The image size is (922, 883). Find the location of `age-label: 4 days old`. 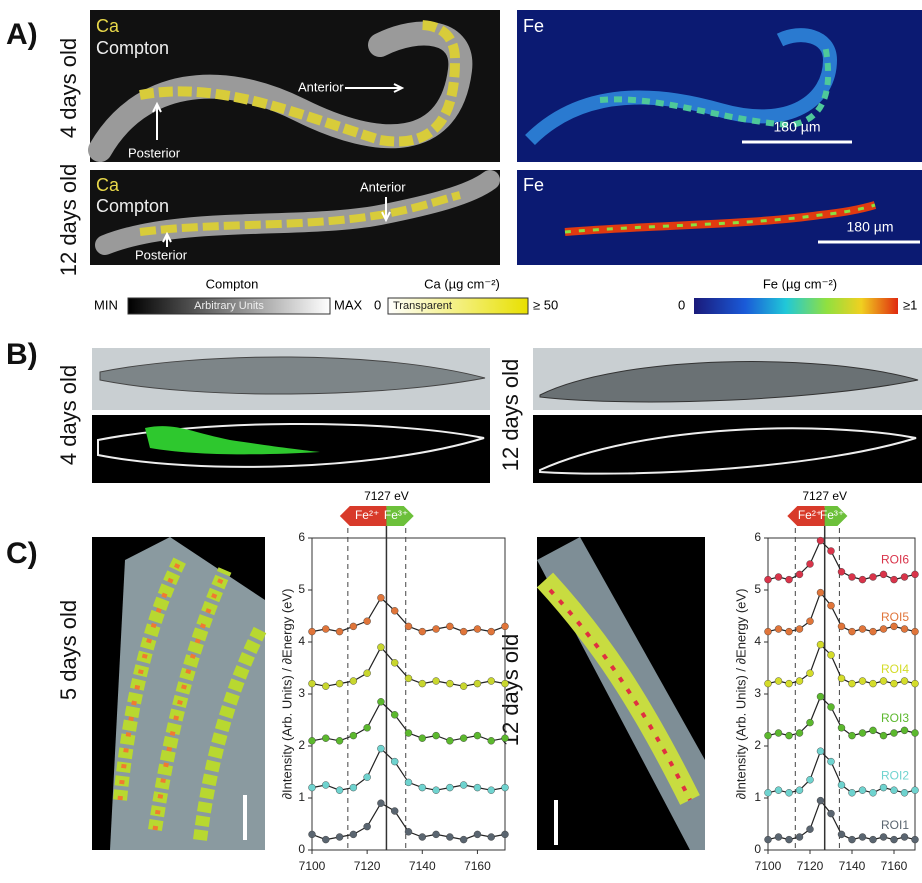

age-label: 4 days old is located at coordinates (68, 415).